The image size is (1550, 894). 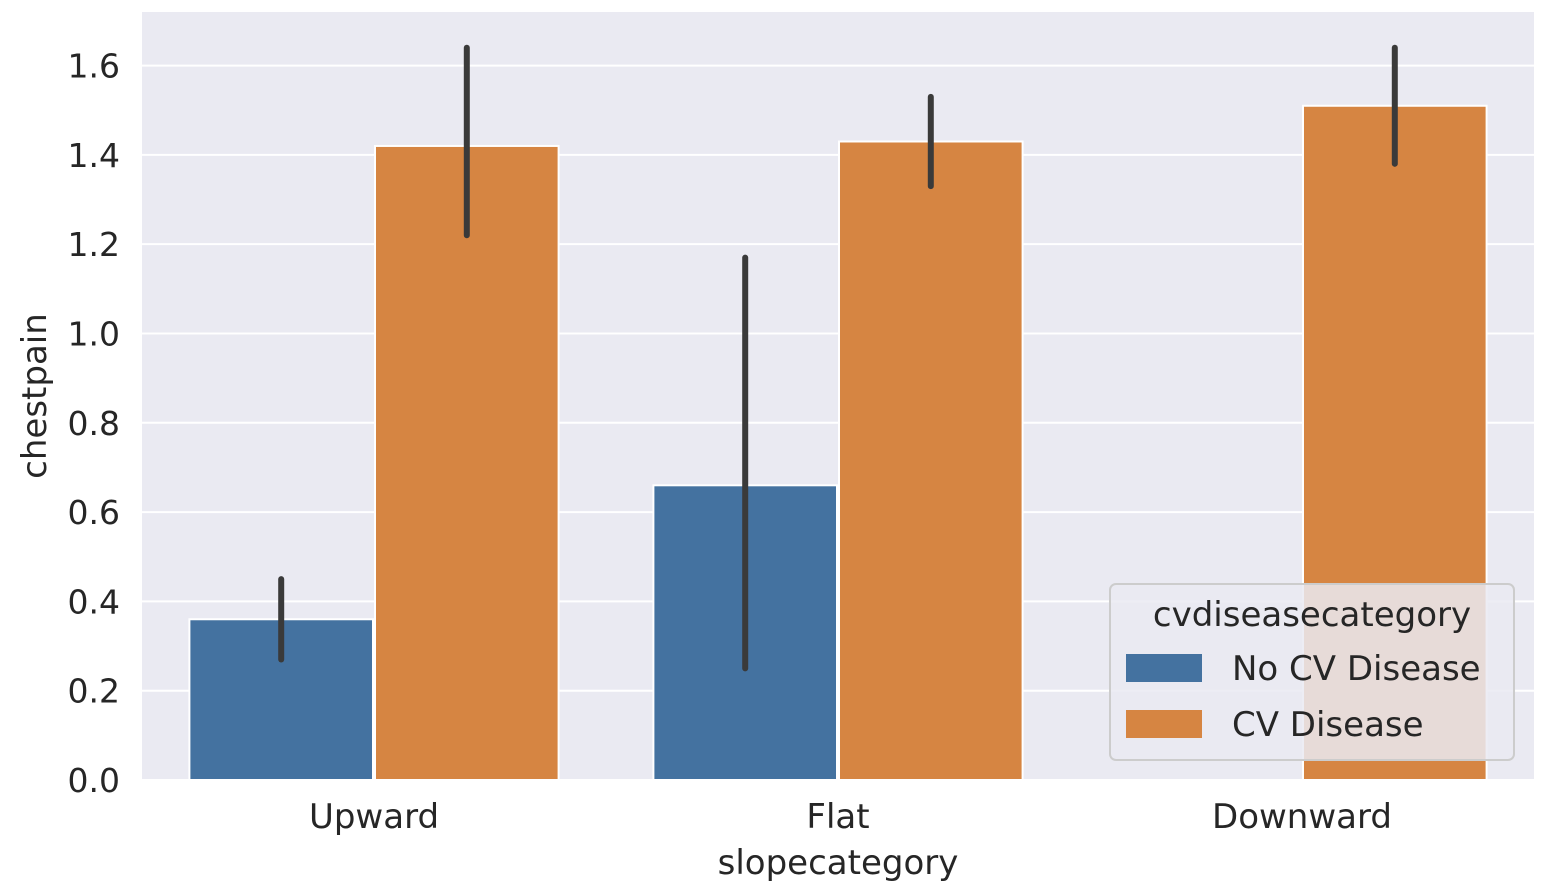 What do you see at coordinates (94, 244) in the screenshot?
I see `y-tick-label: 1.2` at bounding box center [94, 244].